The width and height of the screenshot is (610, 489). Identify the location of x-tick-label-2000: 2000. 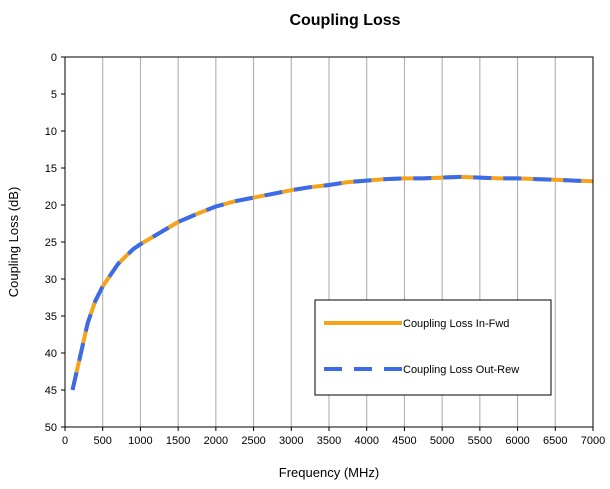
(216, 441).